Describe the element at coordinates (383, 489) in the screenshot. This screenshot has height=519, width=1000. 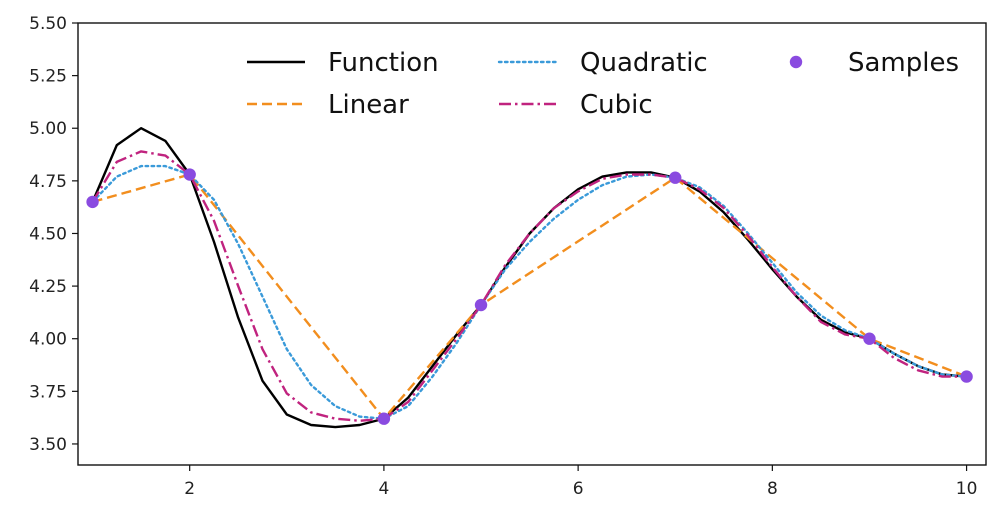
I see `x-tick-label: 4` at that location.